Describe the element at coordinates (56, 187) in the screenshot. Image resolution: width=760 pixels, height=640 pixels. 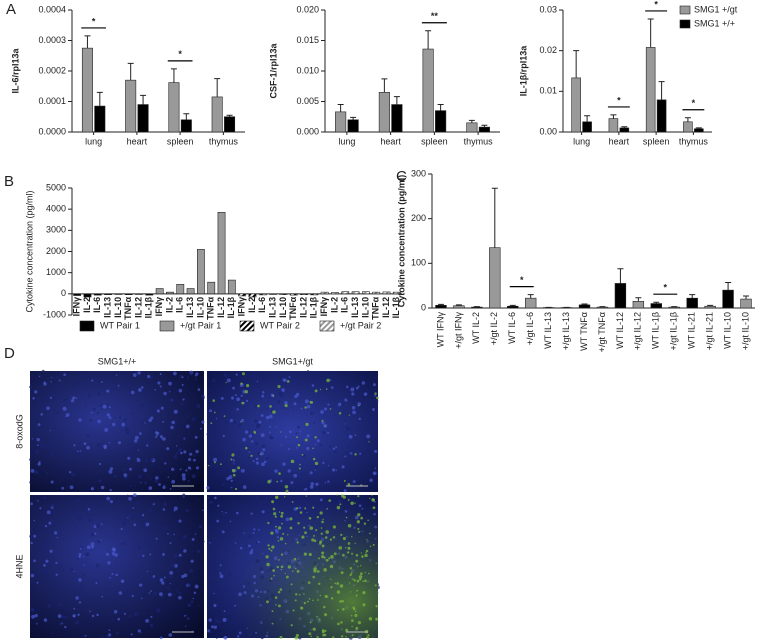
I see `y-tick-label: 5000` at that location.